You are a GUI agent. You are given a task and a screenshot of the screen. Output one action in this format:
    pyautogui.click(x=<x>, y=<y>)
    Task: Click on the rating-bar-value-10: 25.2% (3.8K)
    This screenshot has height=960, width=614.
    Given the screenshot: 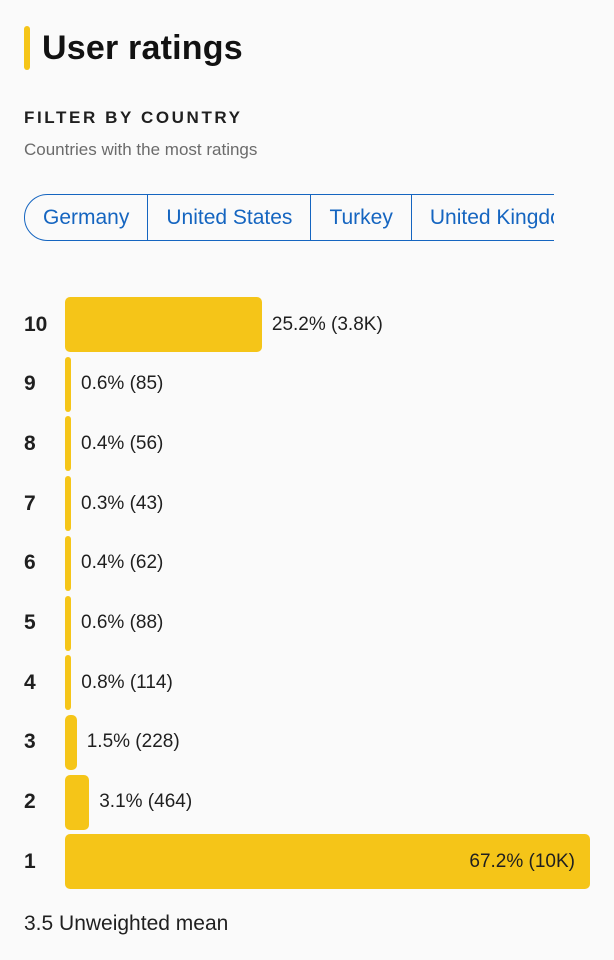 What is the action you would take?
    pyautogui.click(x=327, y=324)
    